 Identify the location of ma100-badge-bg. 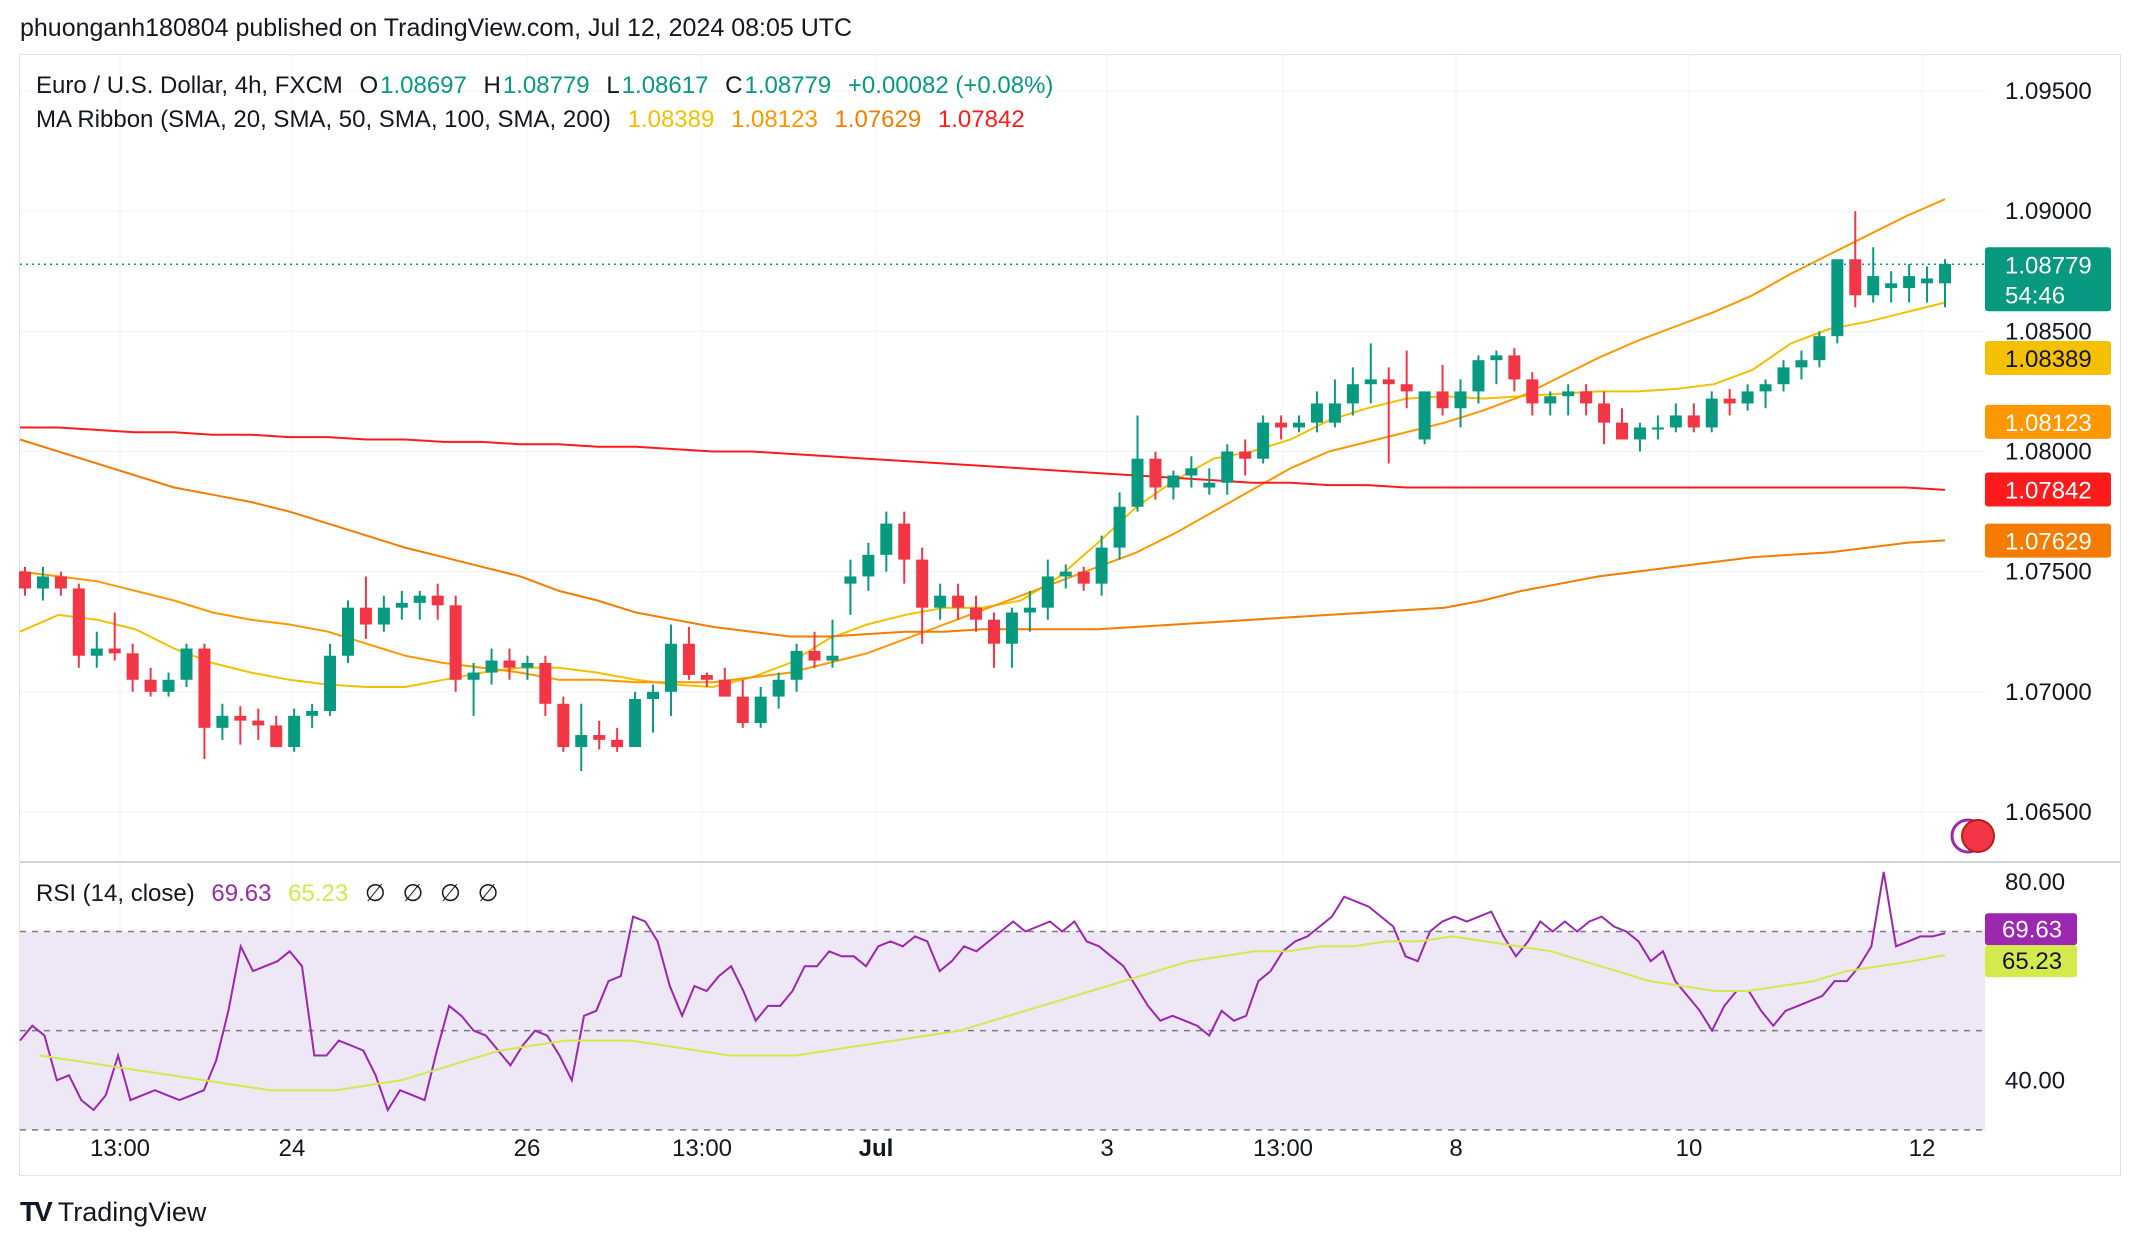
(2048, 540).